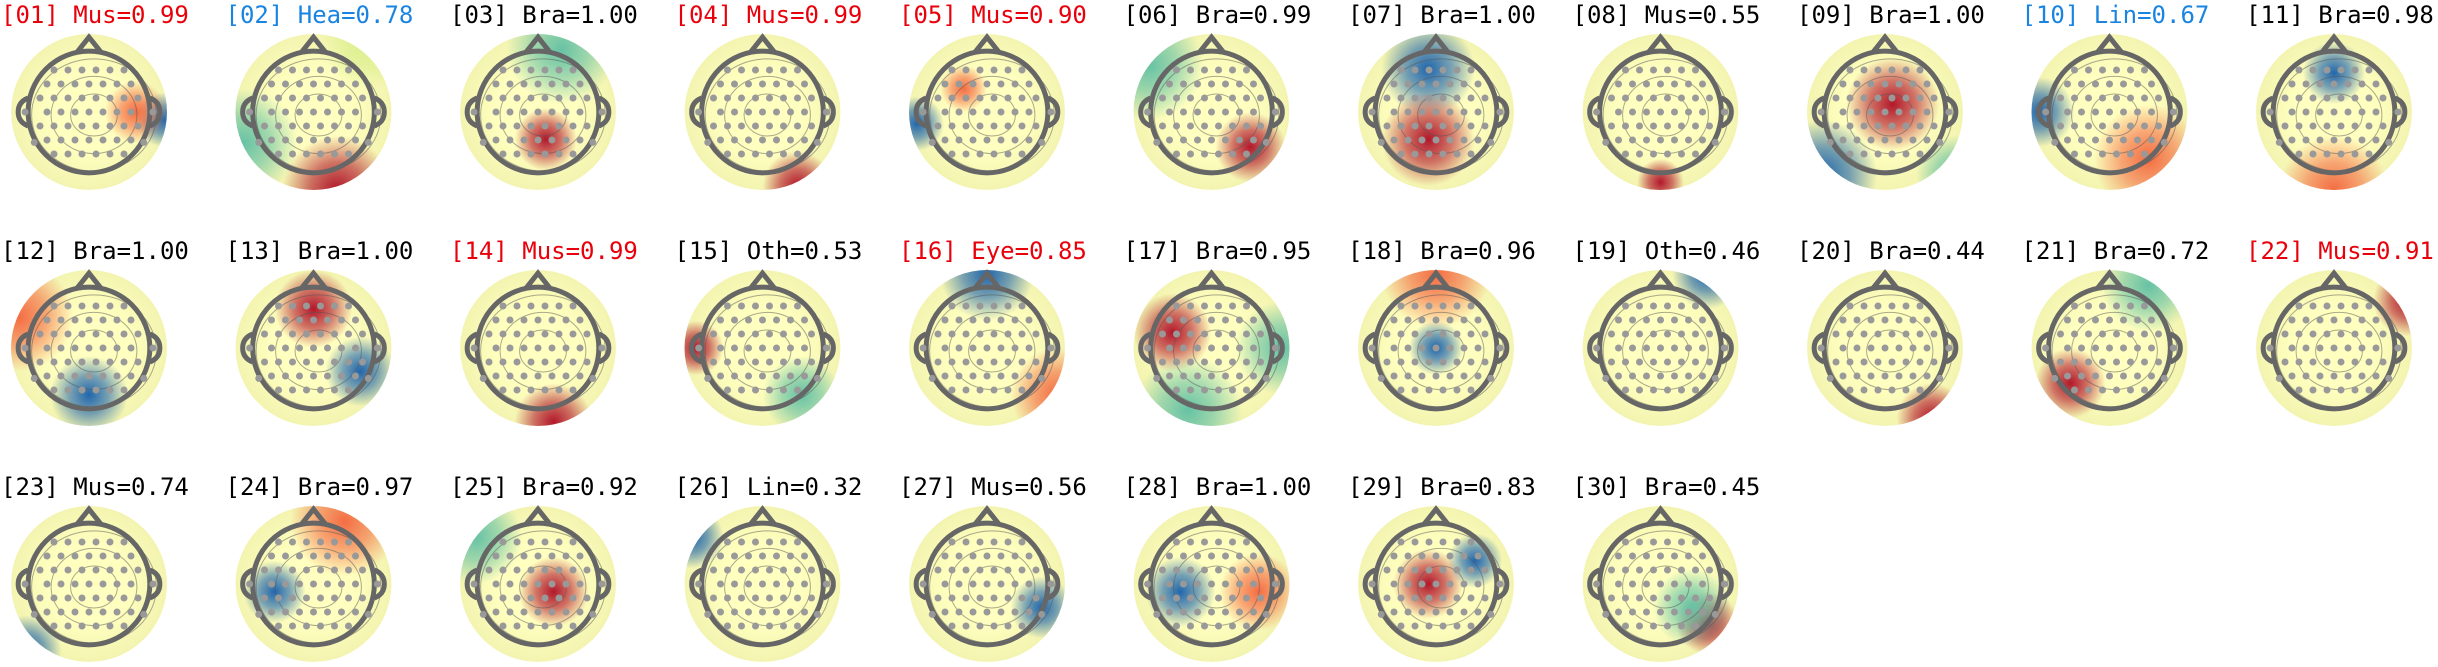 This screenshot has width=2438, height=667. Describe the element at coordinates (544, 331) in the screenshot. I see `component: [14] Mus=0.99` at that location.